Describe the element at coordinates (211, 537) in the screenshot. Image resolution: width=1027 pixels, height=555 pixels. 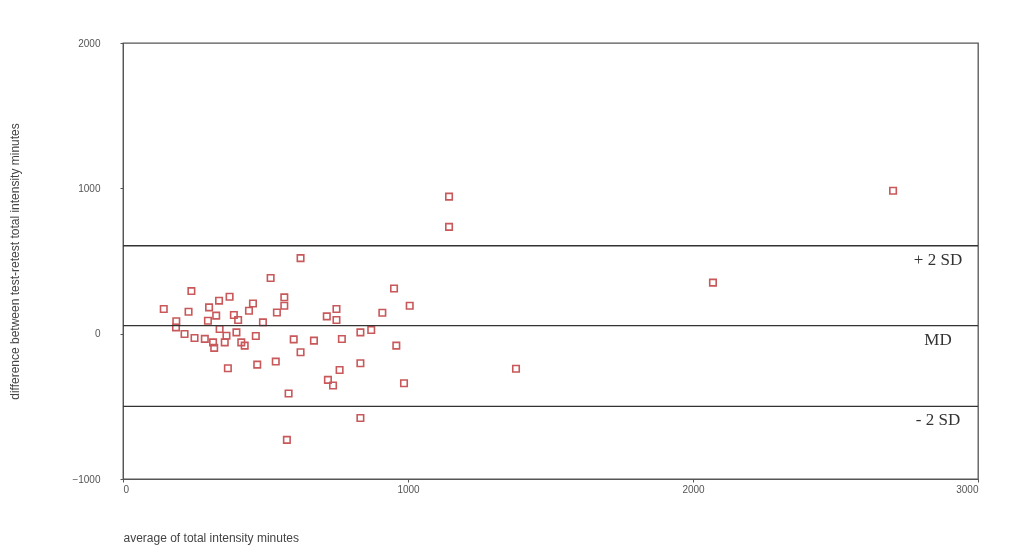
I see `x-axis-title: average of total intensity minutes` at that location.